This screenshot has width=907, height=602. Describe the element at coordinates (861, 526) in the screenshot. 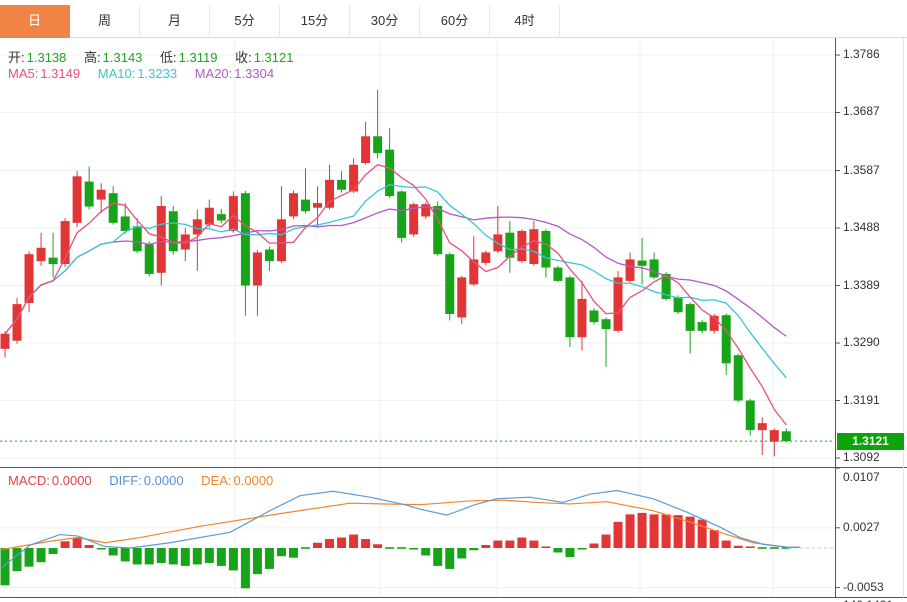

I see `macd-axis-label: 0.0027` at that location.